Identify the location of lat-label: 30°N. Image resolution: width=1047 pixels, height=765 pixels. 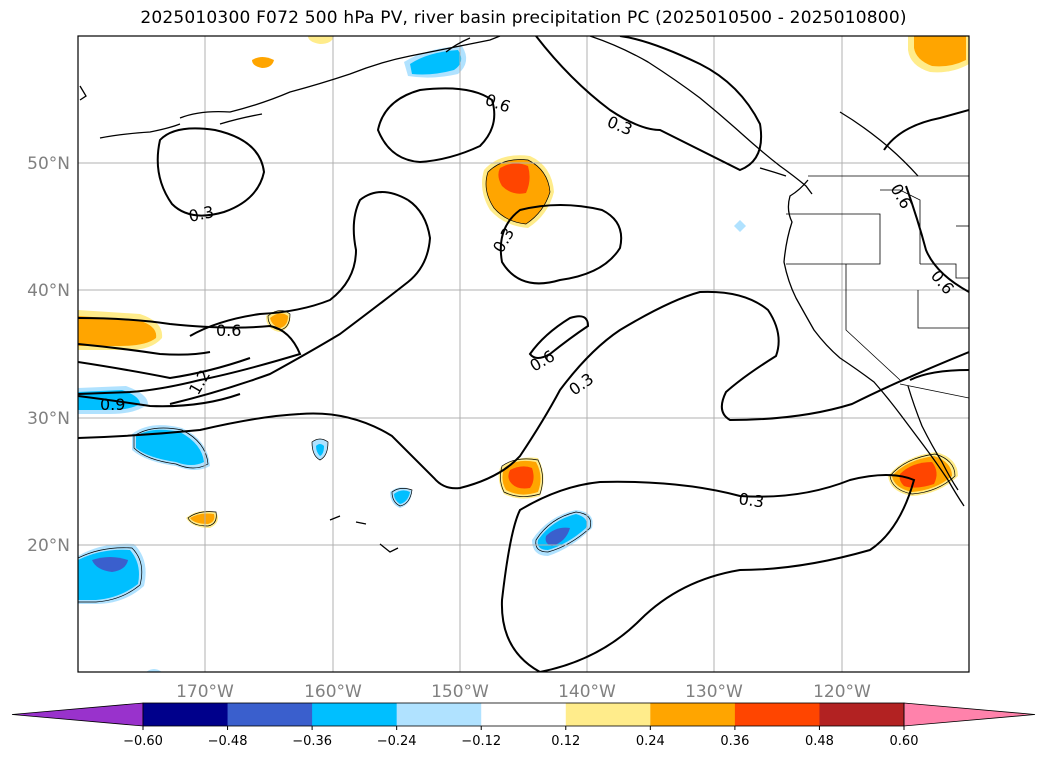
(48, 419).